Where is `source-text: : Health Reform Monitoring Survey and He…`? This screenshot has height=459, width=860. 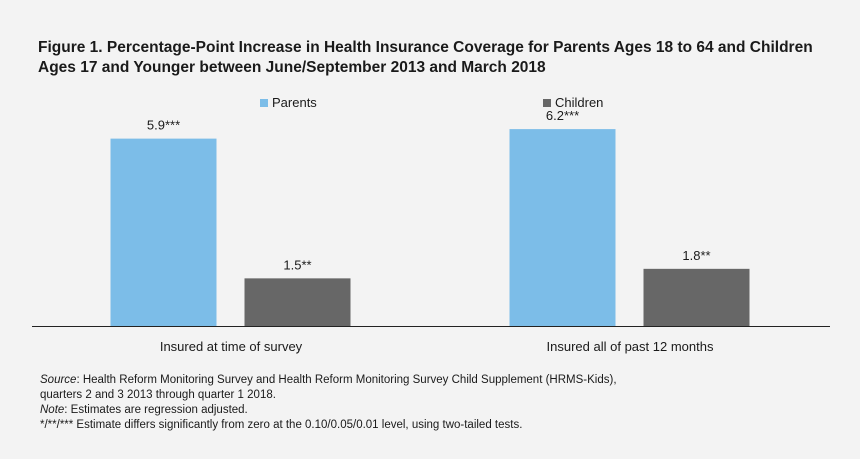
source-text: : Health Reform Monitoring Survey and He… is located at coordinates (346, 380).